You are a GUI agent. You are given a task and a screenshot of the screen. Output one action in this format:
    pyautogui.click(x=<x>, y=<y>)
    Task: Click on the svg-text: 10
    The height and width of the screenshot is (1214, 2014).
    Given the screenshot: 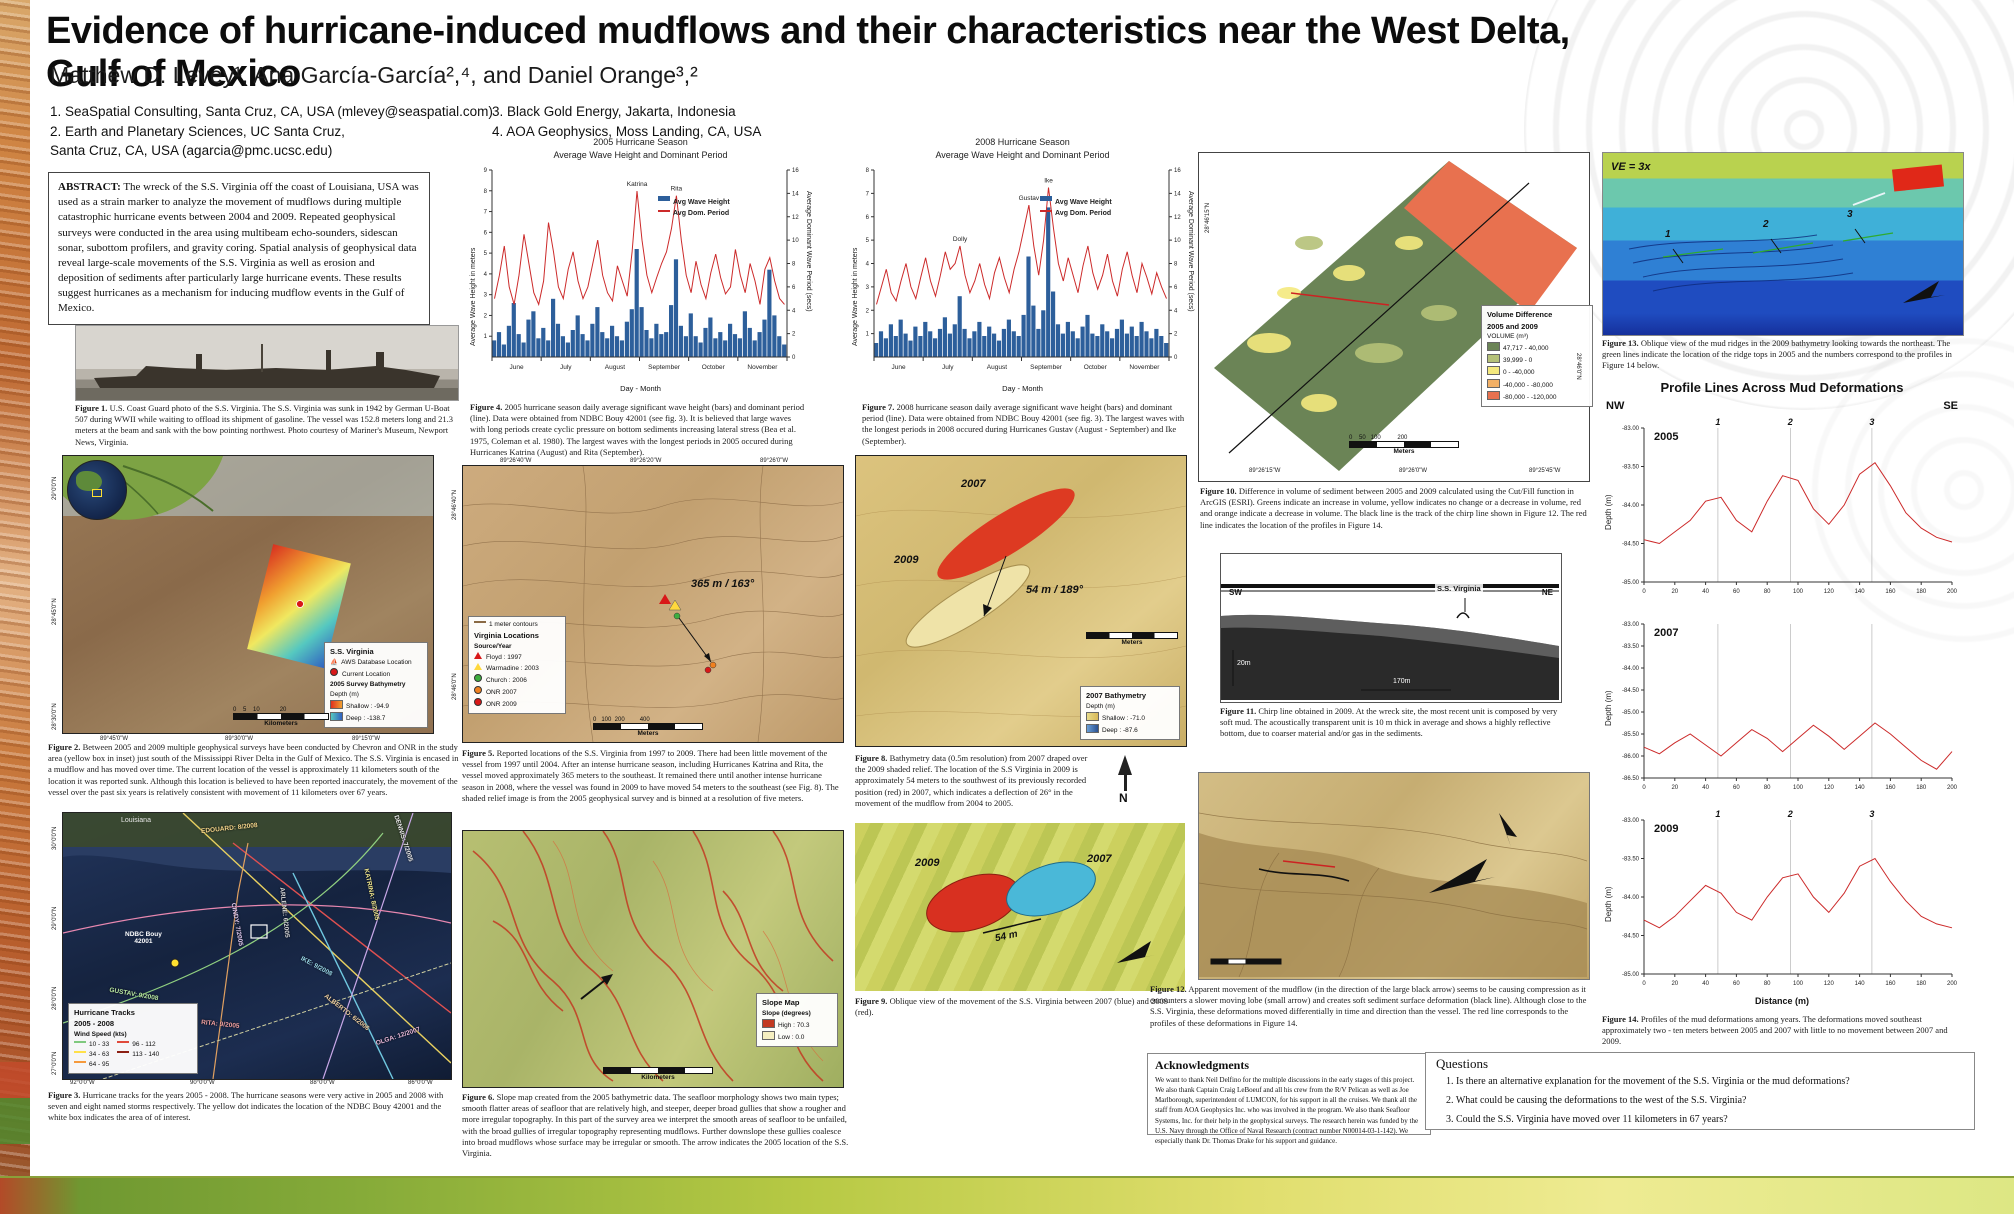 What is the action you would take?
    pyautogui.click(x=795, y=241)
    